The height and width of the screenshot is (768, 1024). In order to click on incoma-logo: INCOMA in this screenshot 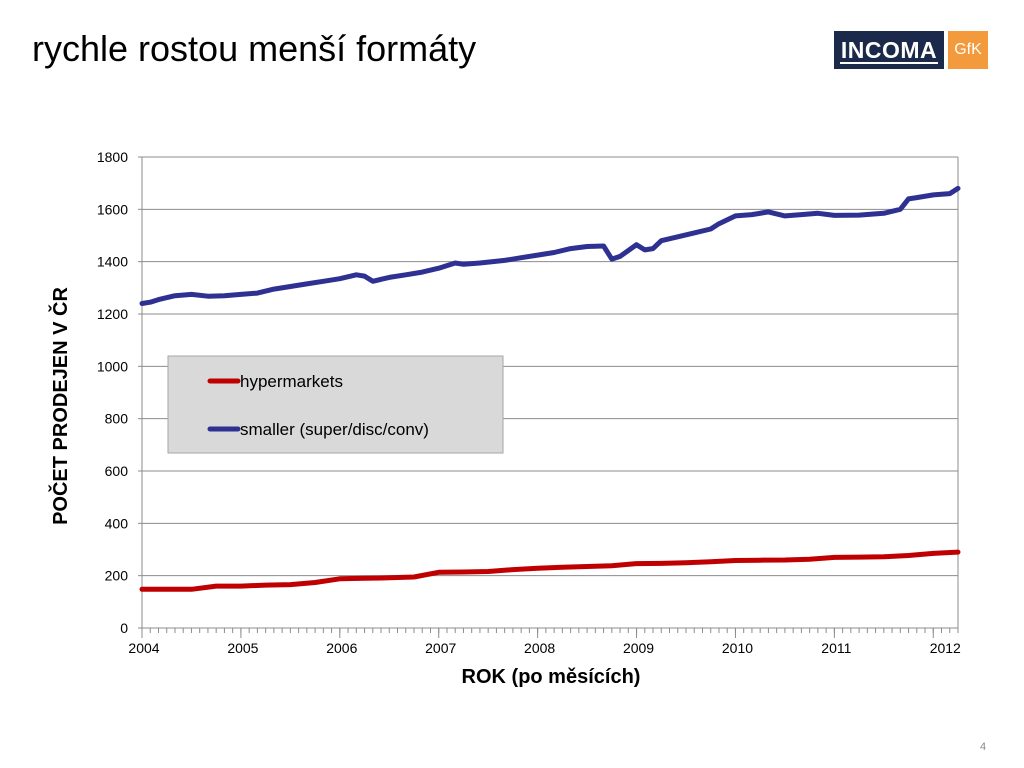, I will do `click(889, 50)`.